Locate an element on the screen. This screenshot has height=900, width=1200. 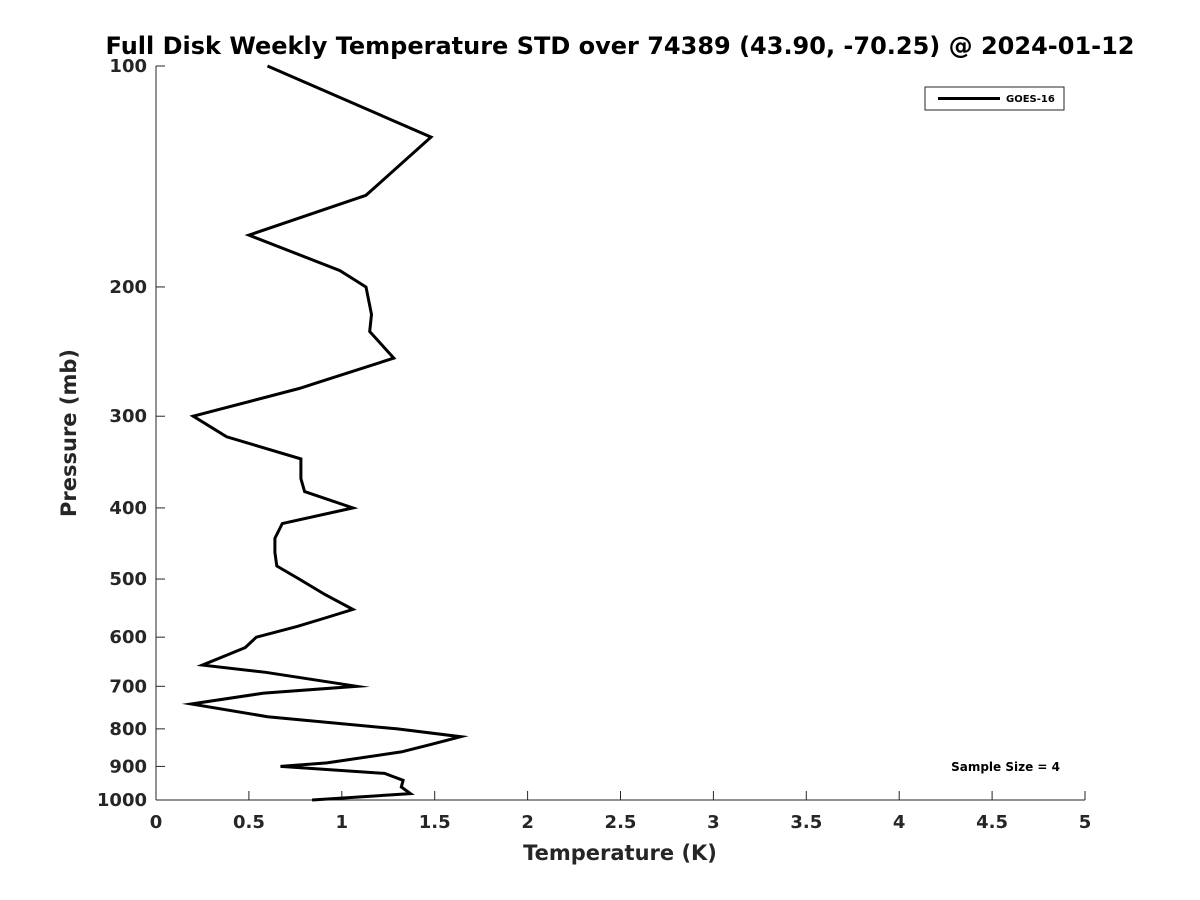
sample-size-annotation: Sample Size = 4 is located at coordinates (1005, 767).